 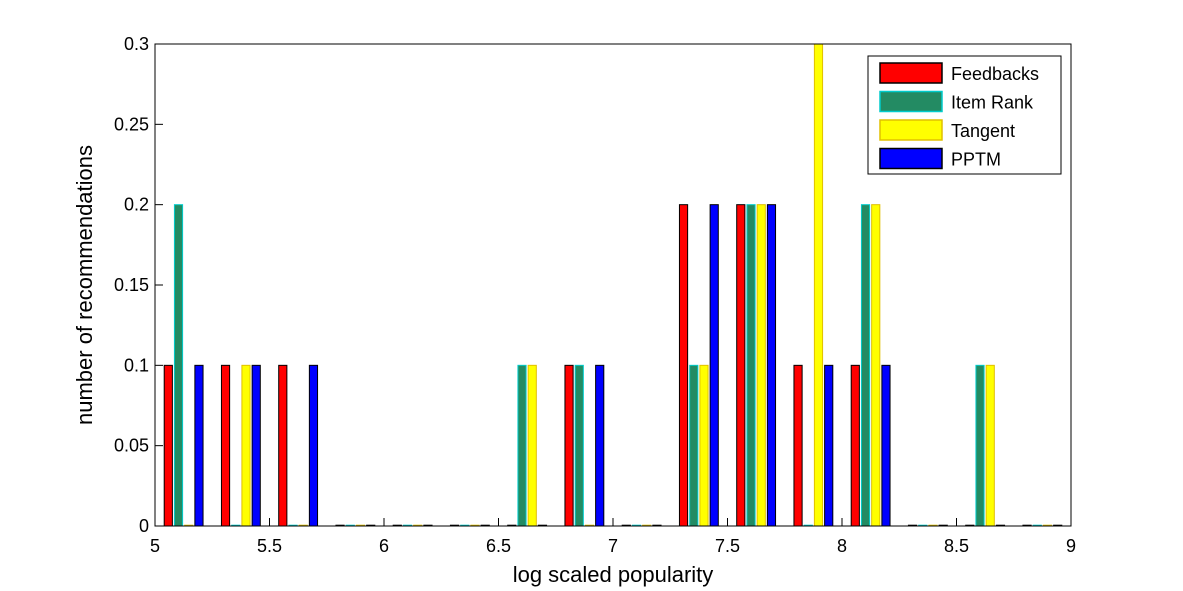 I want to click on y-tick-label: 0.25, so click(x=131, y=124).